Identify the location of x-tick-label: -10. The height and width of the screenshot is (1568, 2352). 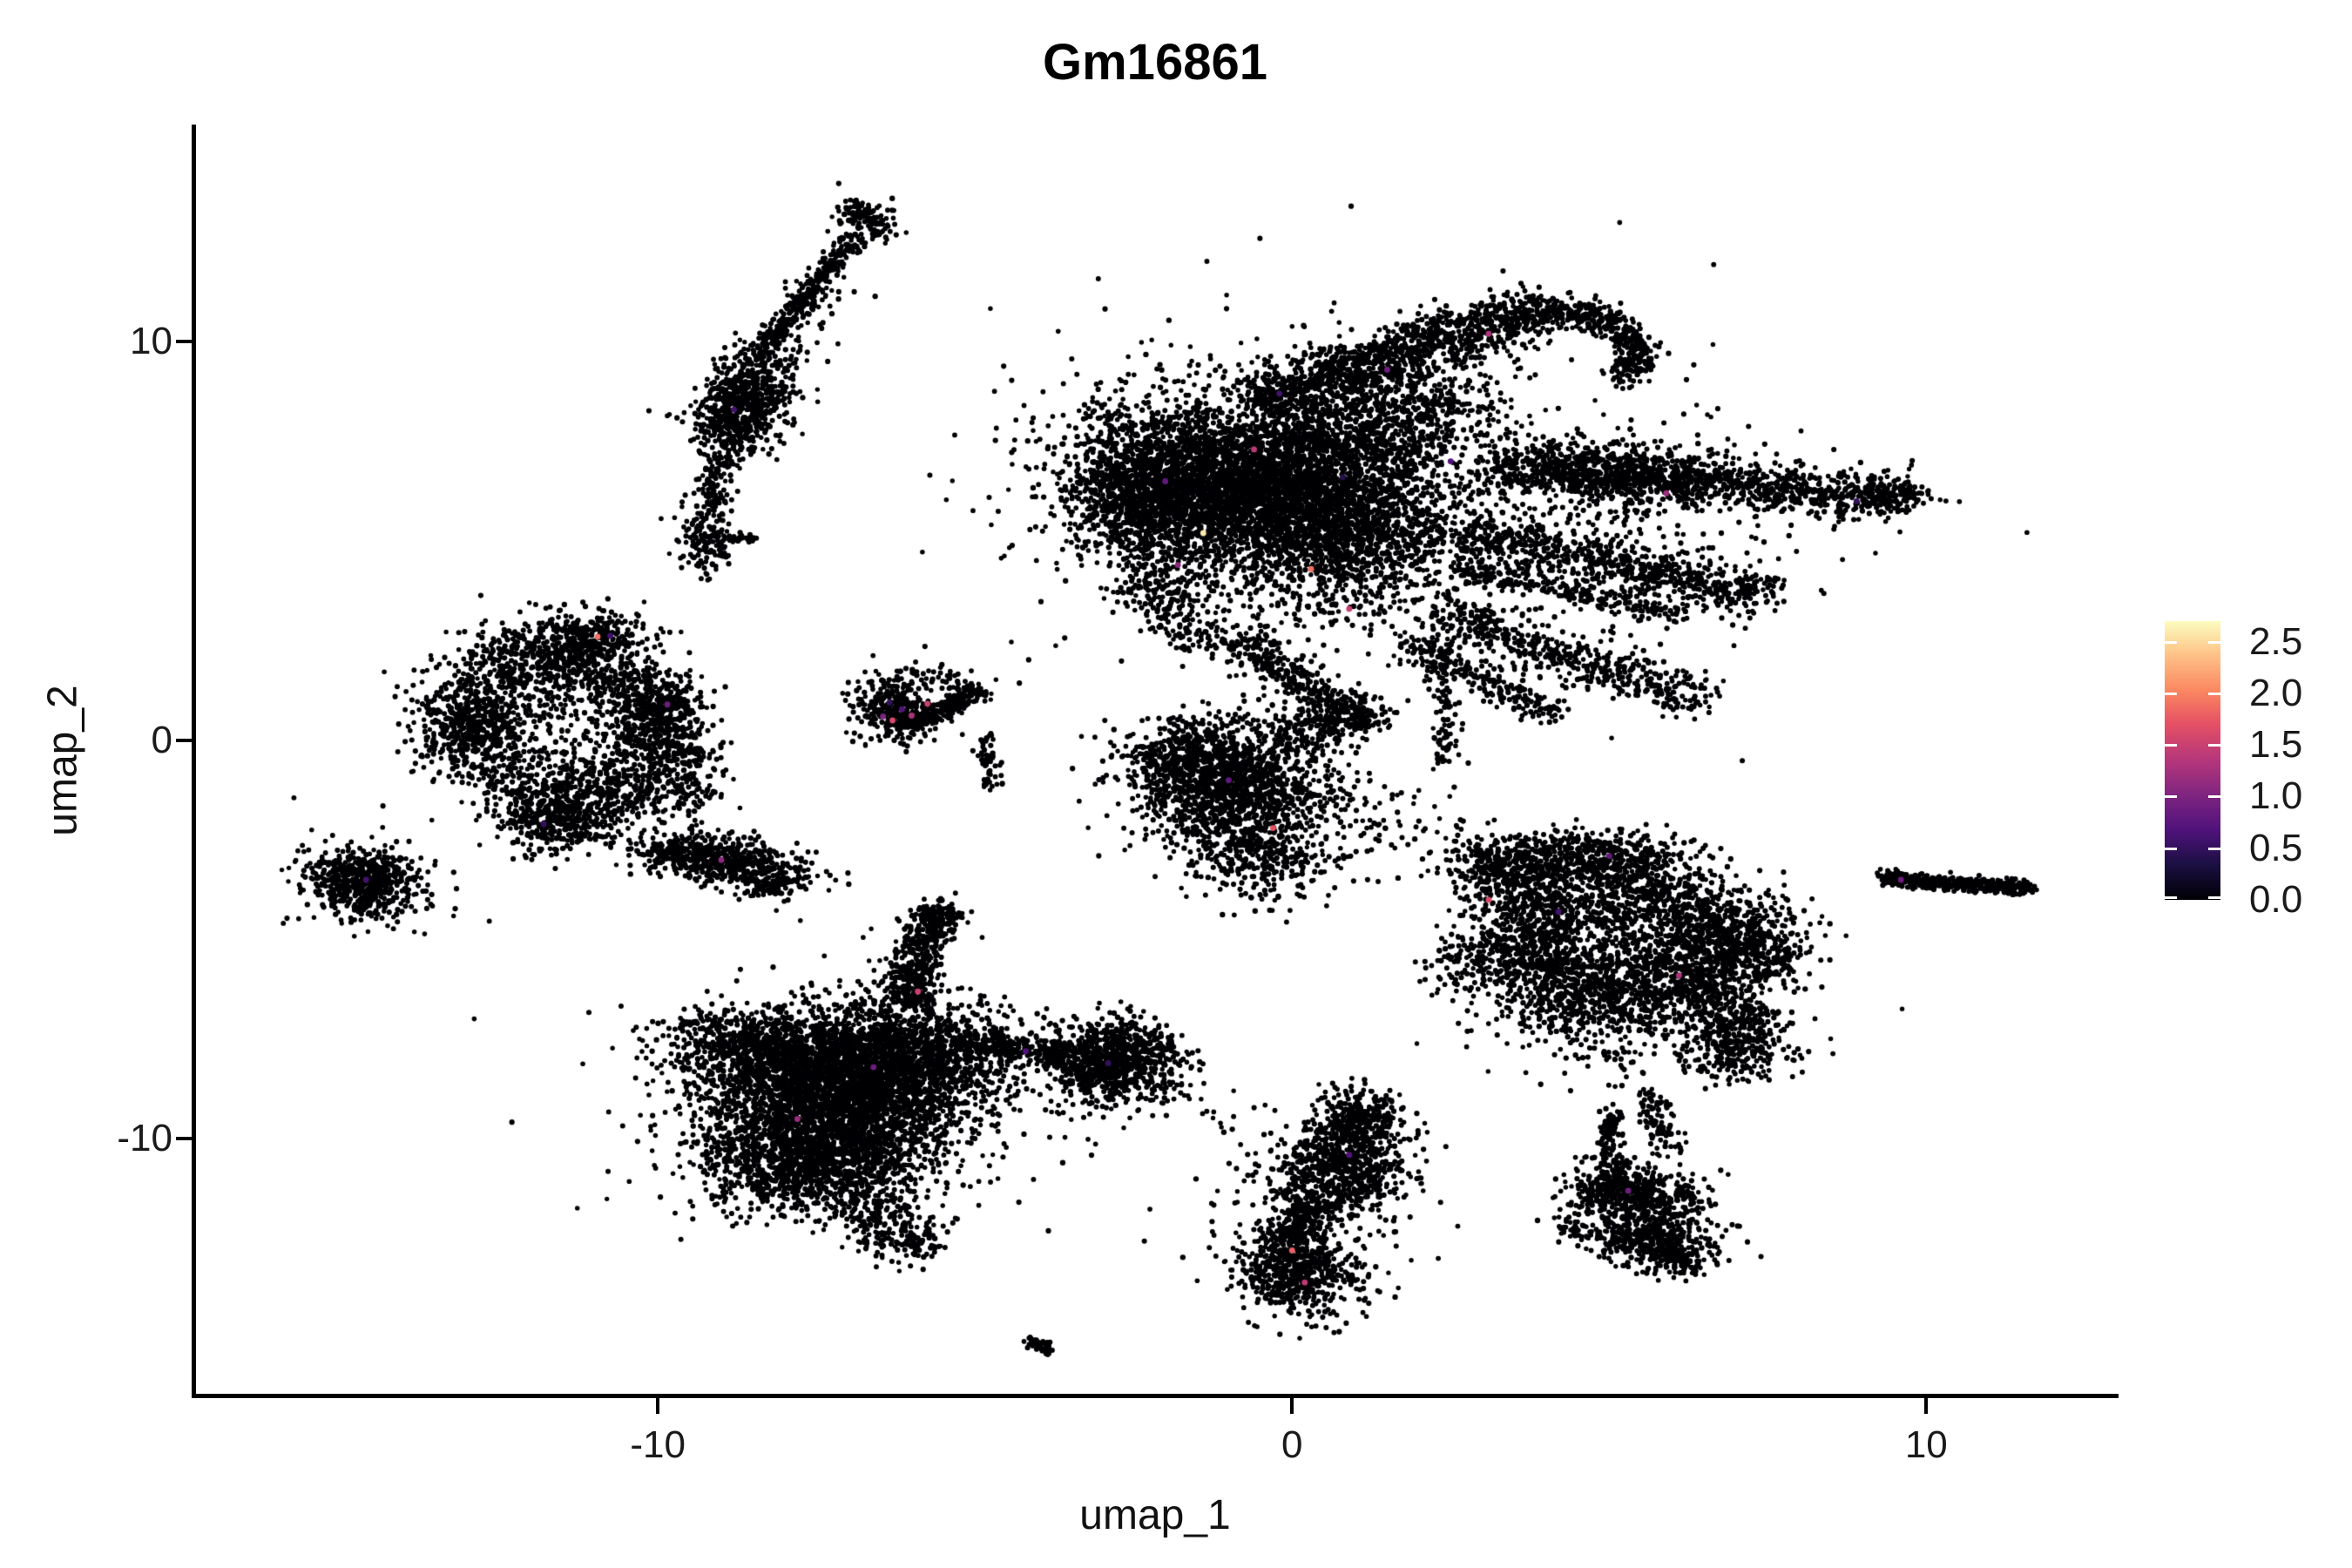
(658, 1444).